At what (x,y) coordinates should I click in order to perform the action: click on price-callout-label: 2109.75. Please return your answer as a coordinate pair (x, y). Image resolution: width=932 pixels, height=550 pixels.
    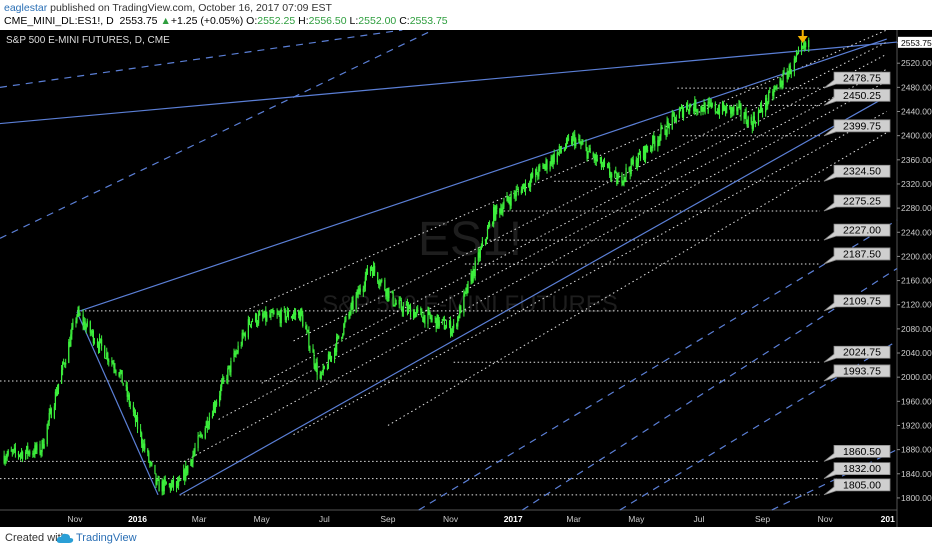
    Looking at the image, I should click on (862, 301).